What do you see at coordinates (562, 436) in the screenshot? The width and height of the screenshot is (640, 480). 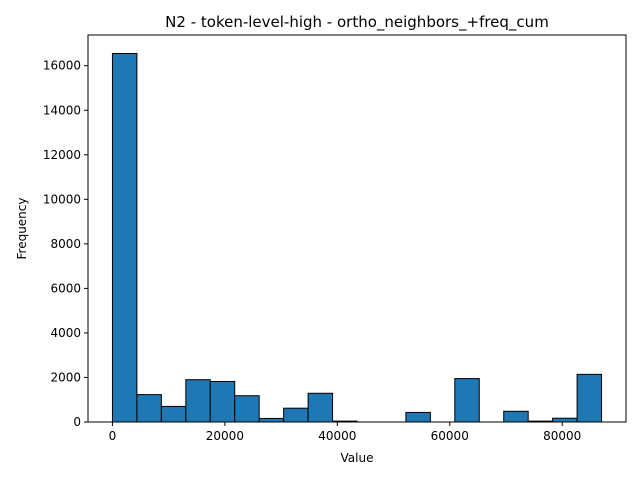 I see `x-tick-label: 80000` at bounding box center [562, 436].